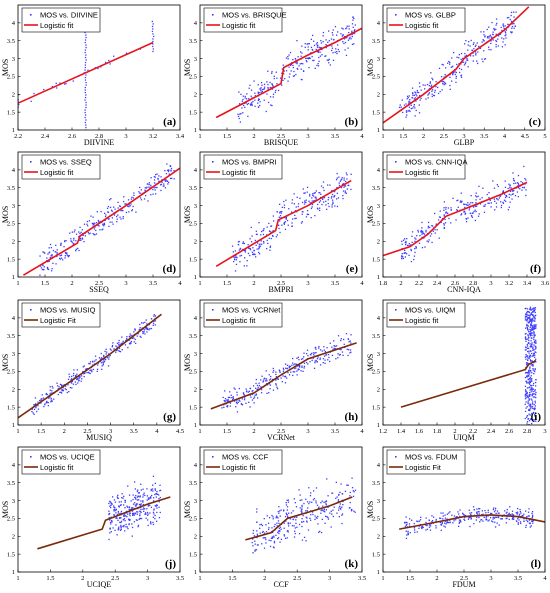 The height and width of the screenshot is (593, 550). I want to click on plot-area, so click(101, 219).